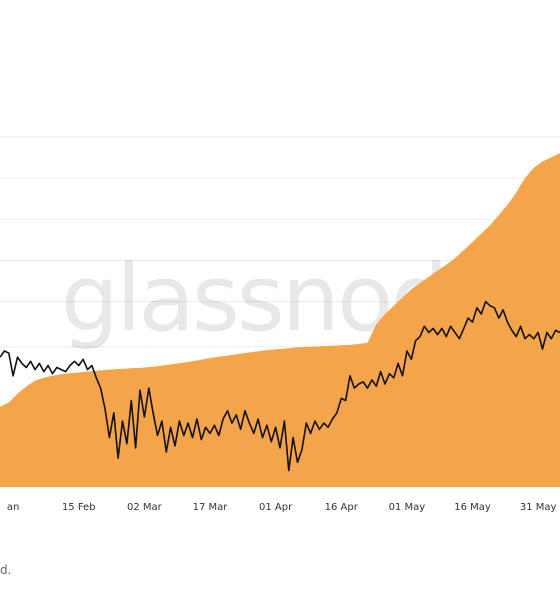 The image size is (560, 600). Describe the element at coordinates (145, 507) in the screenshot. I see `x-tick-label: 02 Mar` at that location.